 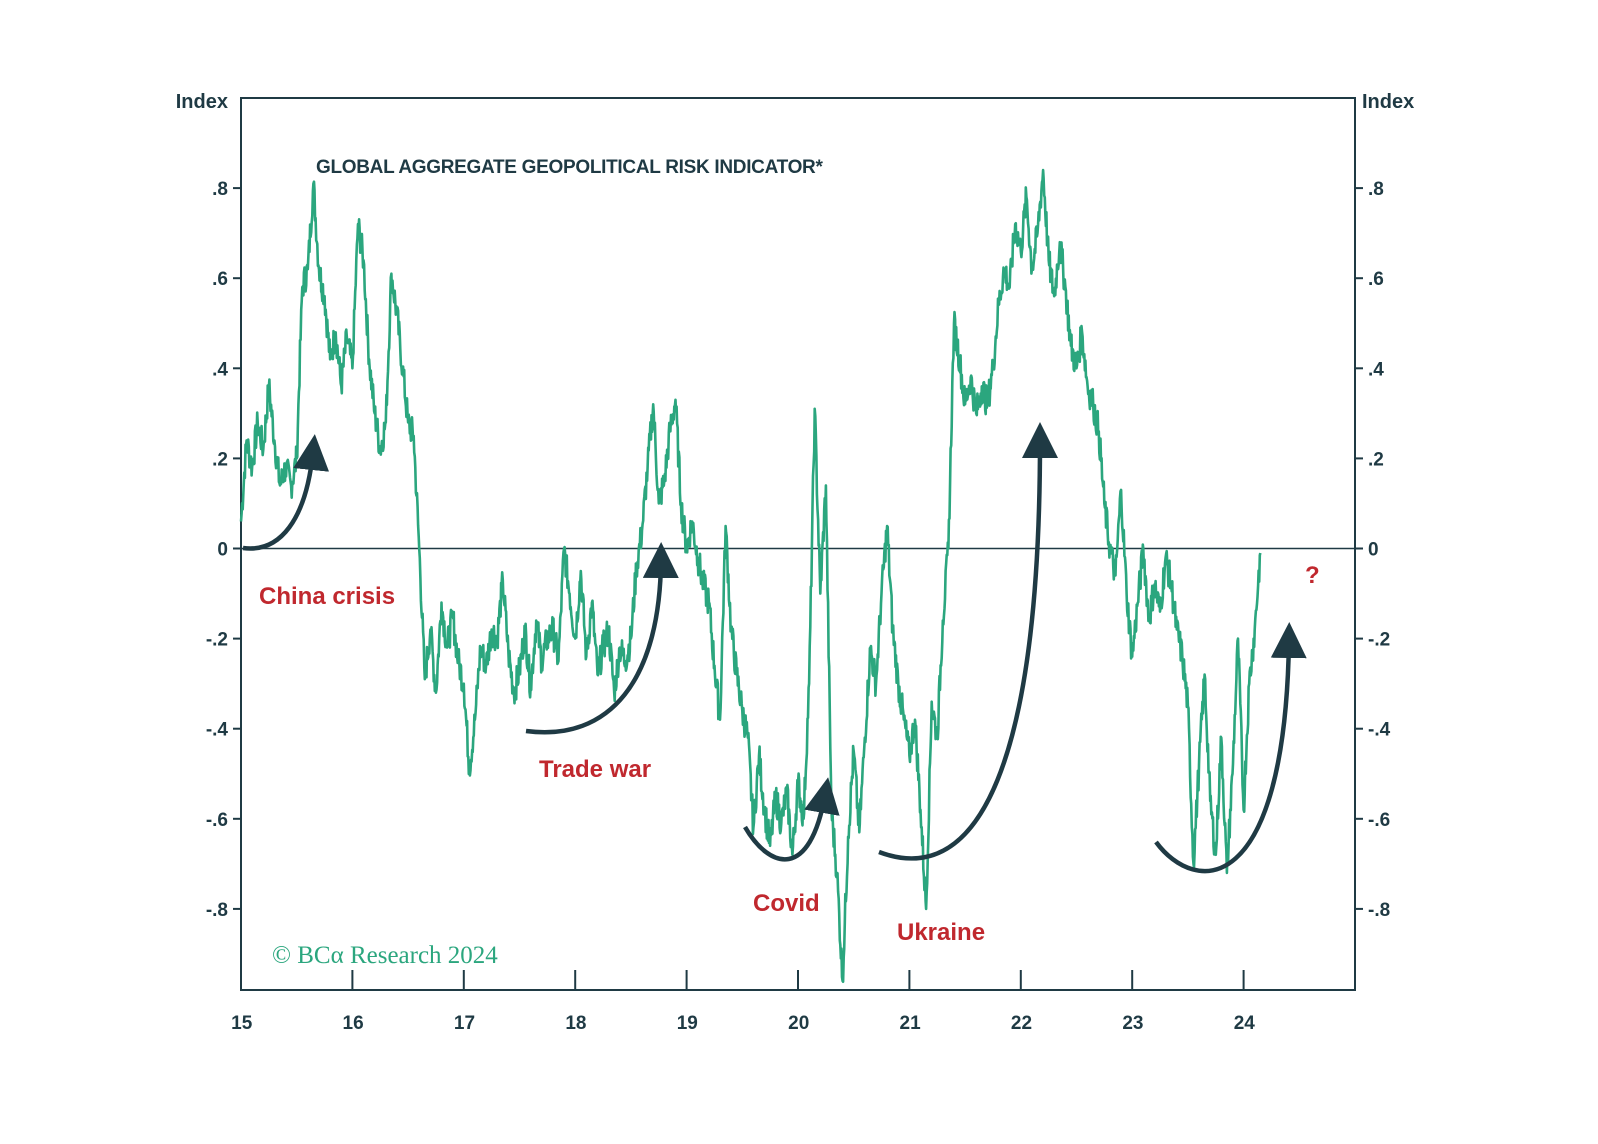 I want to click on event-label-ukraine: Ukraine, so click(x=941, y=932).